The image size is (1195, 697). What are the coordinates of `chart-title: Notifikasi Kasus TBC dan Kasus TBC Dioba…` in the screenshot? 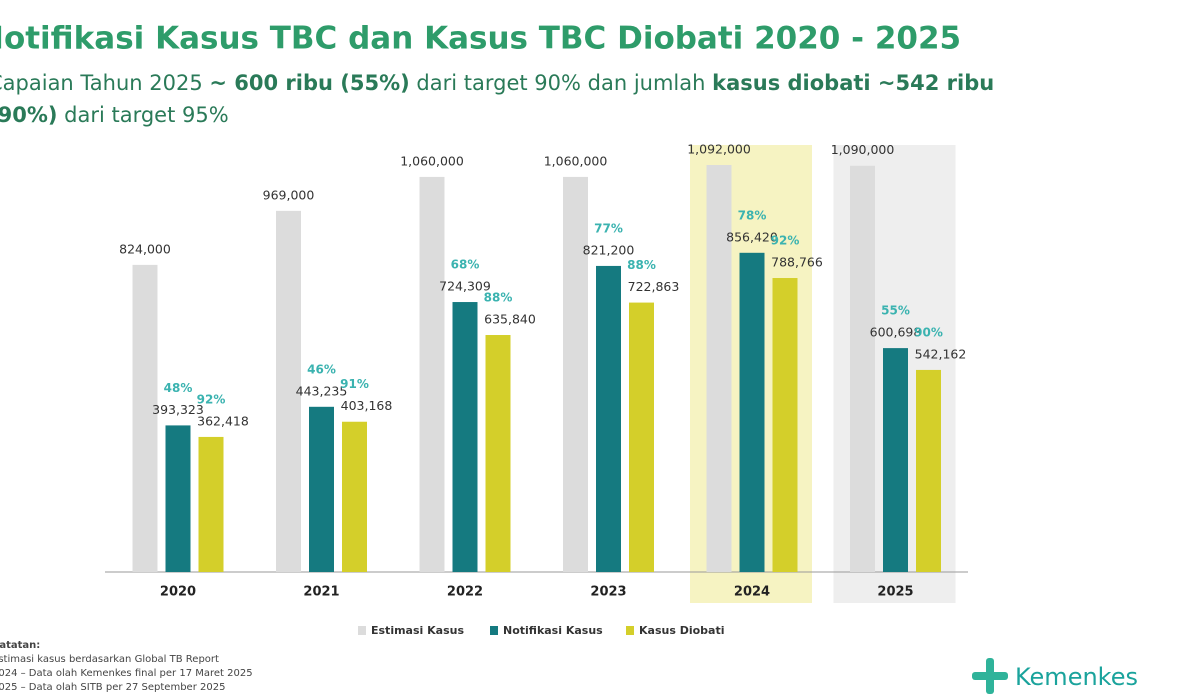 It's located at (480, 39).